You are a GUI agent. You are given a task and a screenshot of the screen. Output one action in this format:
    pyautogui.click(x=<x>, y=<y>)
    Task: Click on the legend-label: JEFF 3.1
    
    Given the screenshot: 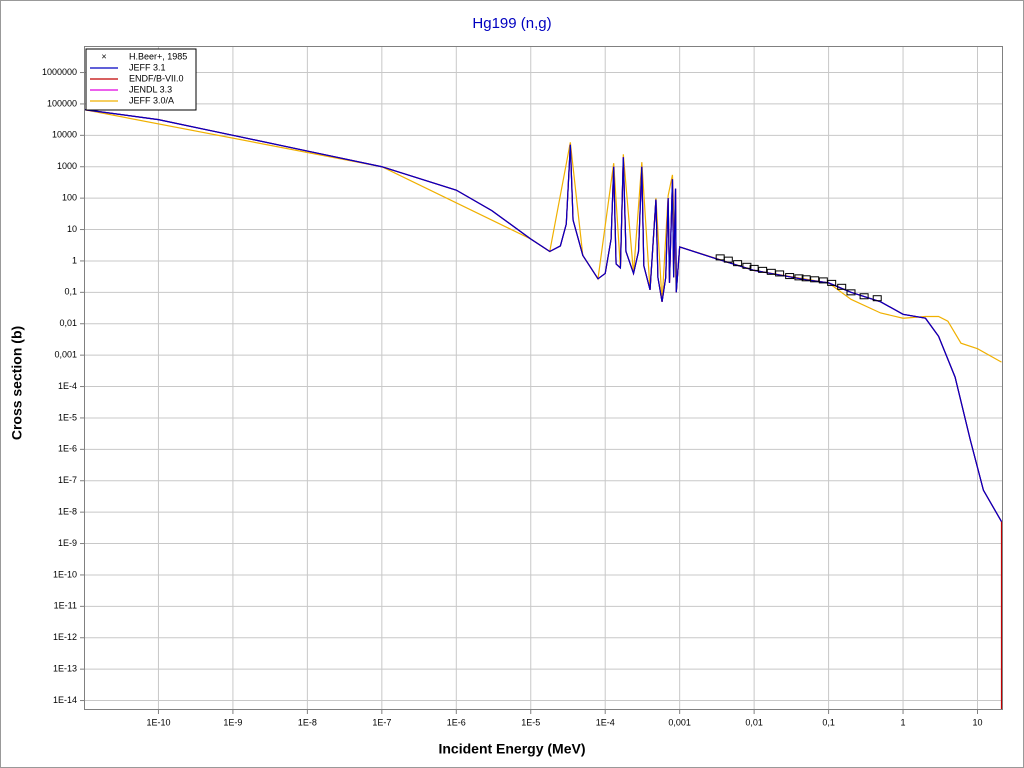 What is the action you would take?
    pyautogui.click(x=147, y=67)
    